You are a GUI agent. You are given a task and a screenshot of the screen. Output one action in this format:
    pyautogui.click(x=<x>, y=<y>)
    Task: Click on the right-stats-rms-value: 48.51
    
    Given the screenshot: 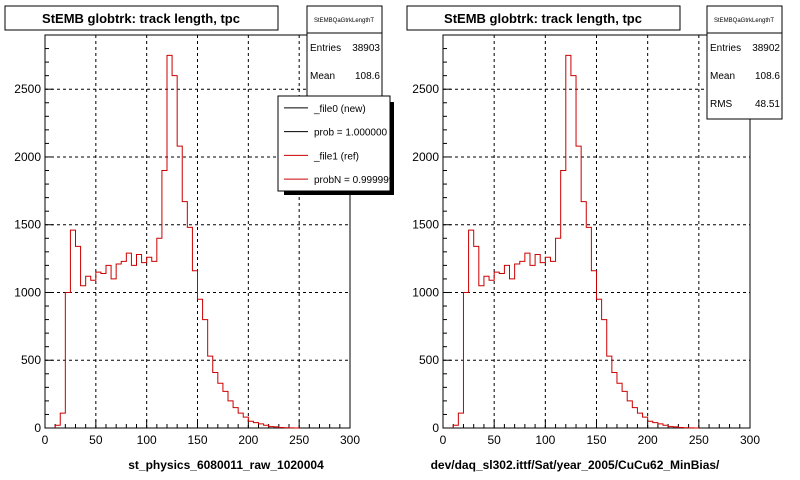 What is the action you would take?
    pyautogui.click(x=767, y=104)
    